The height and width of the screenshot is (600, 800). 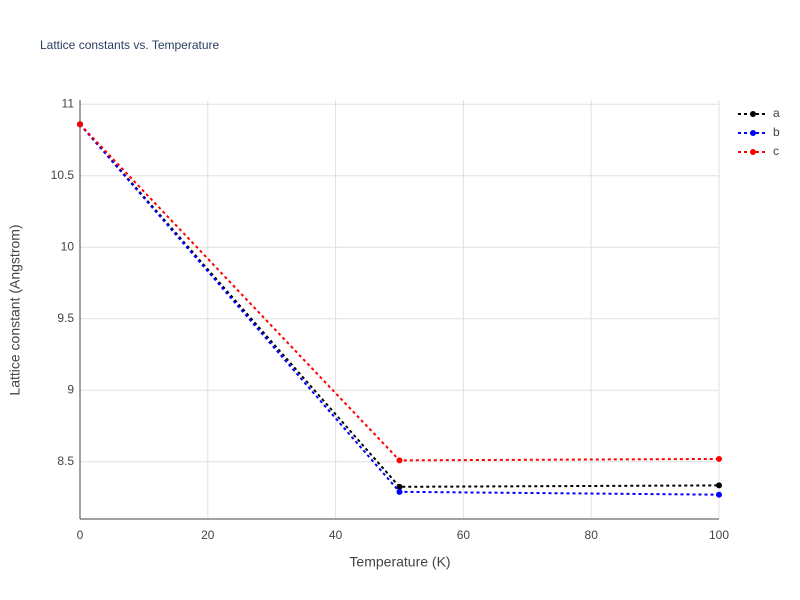 I want to click on y-tick-label: 8.5, so click(x=65, y=461).